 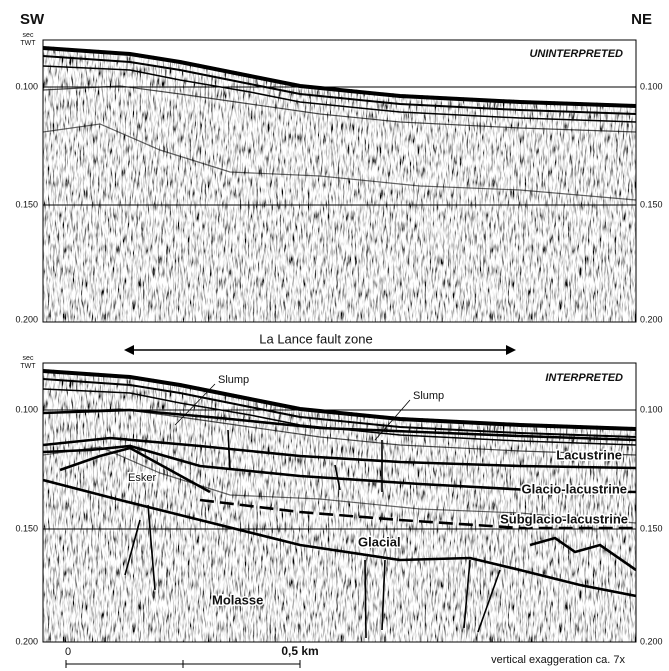 What do you see at coordinates (574, 488) in the screenshot?
I see `unit-label: Glacio-lacustrine` at bounding box center [574, 488].